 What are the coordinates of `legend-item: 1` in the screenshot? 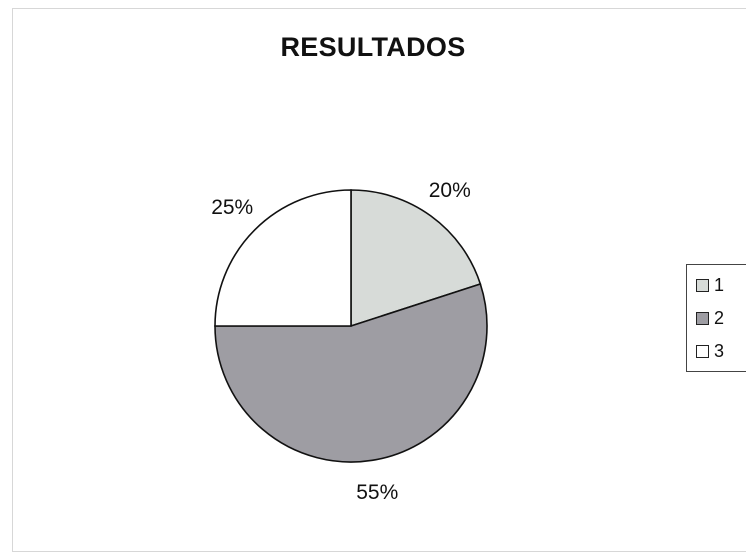 It's located at (721, 285).